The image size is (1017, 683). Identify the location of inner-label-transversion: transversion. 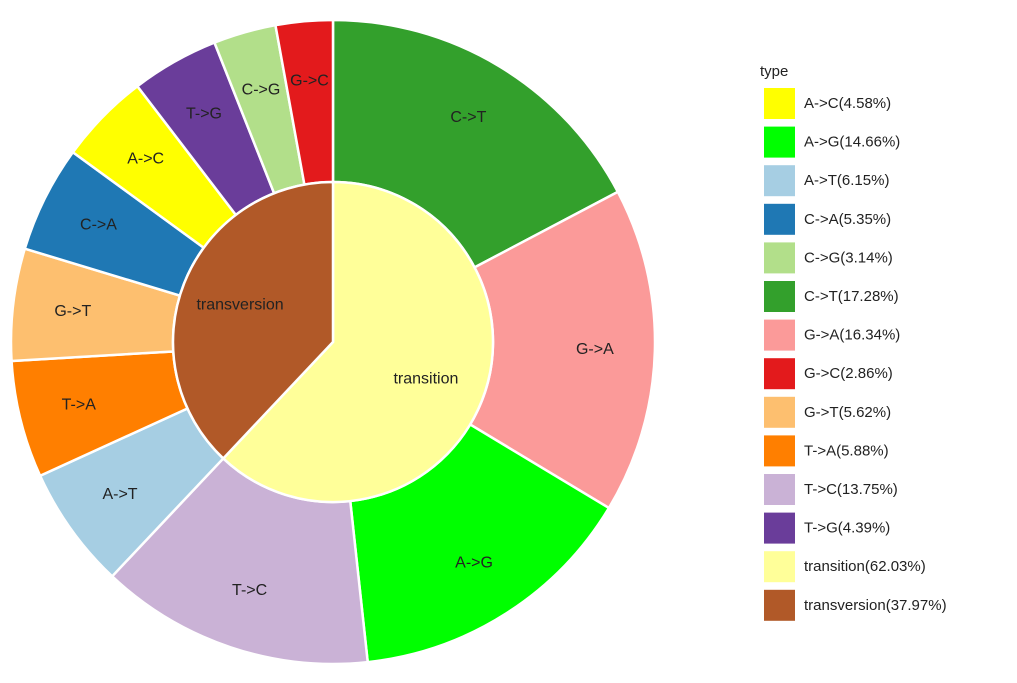
(239, 305).